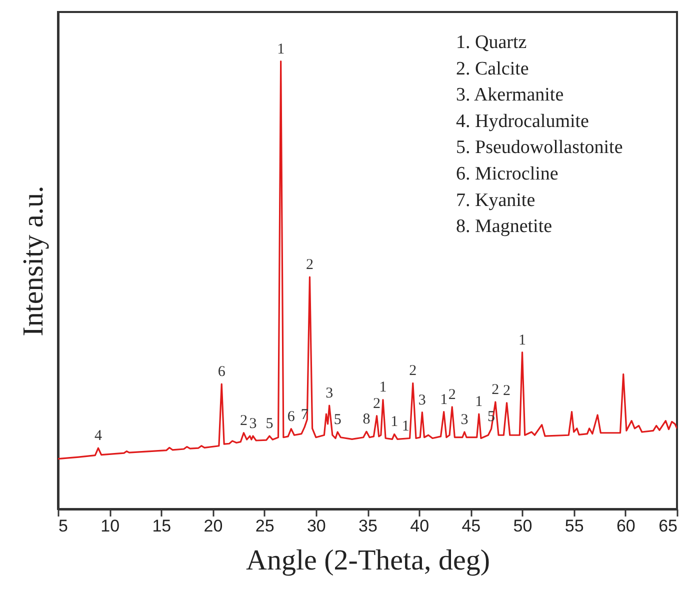 This screenshot has width=689, height=599. I want to click on x-tick-label: 60, so click(626, 526).